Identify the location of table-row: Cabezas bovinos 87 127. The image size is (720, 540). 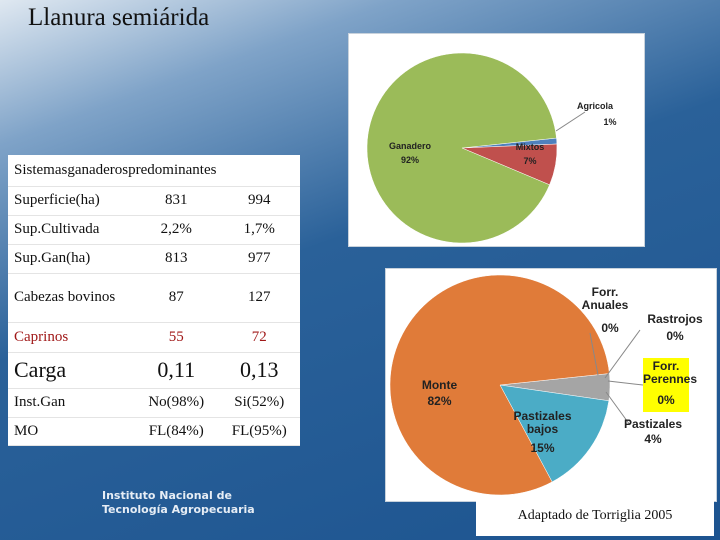
(154, 298).